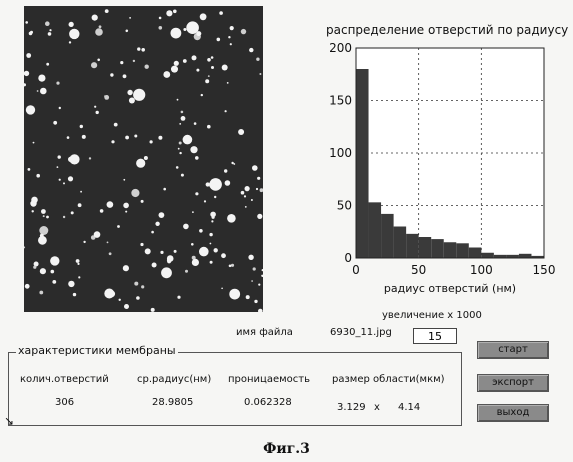 The width and height of the screenshot is (573, 462). Describe the element at coordinates (435, 336) in the screenshot. I see `zoom-input` at that location.